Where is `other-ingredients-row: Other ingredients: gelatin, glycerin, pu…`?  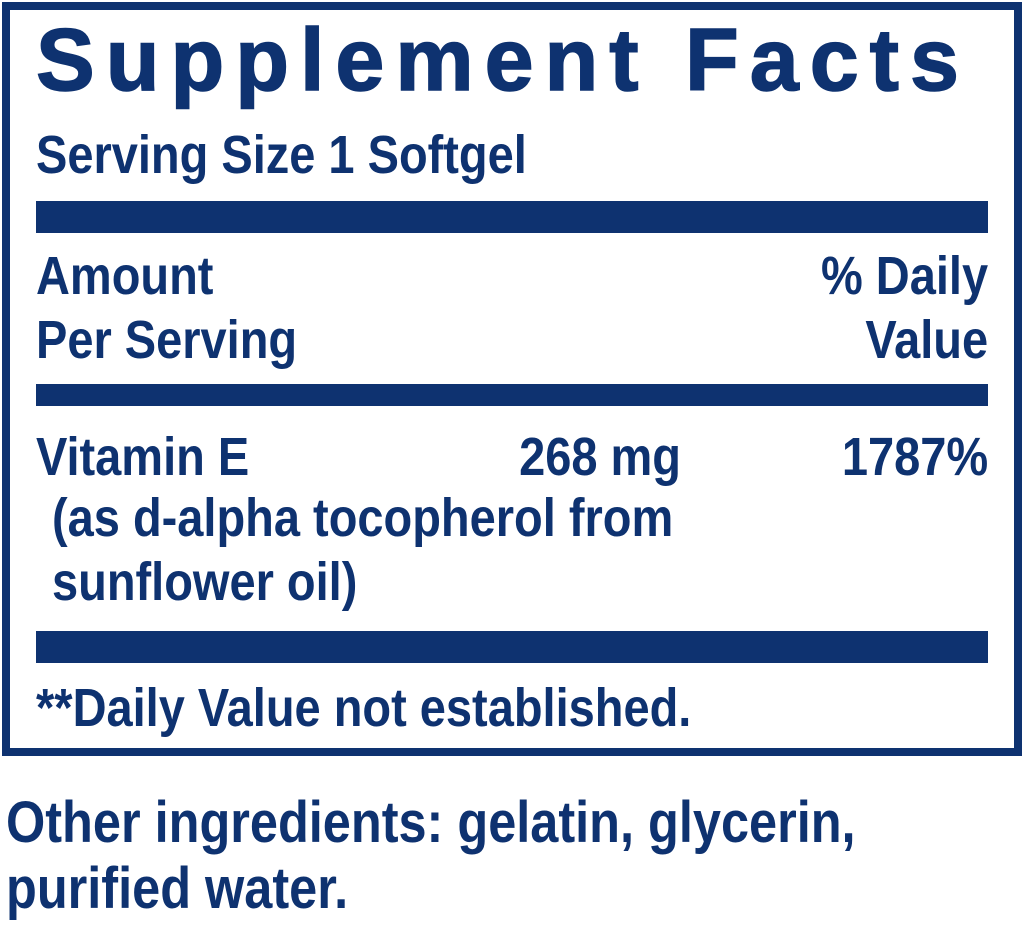 other-ingredients-row: Other ingredients: gelatin, glycerin, pu… is located at coordinates (512, 855).